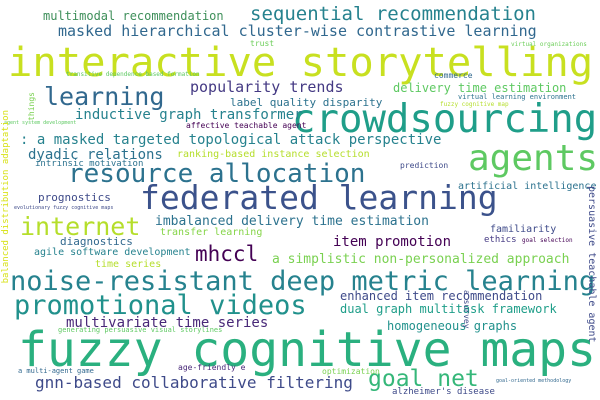  Describe the element at coordinates (392, 242) in the screenshot. I see `word: item promotion` at that location.